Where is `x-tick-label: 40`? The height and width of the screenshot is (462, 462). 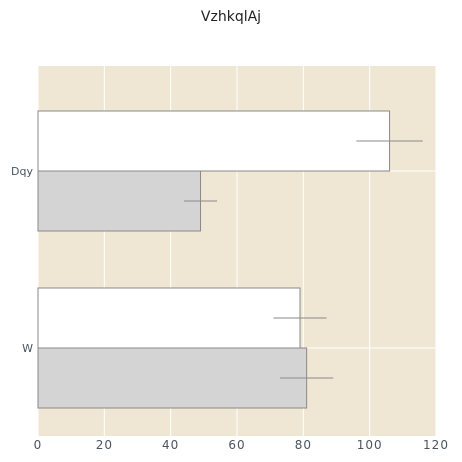
x-tick-label: 40 is located at coordinates (170, 445).